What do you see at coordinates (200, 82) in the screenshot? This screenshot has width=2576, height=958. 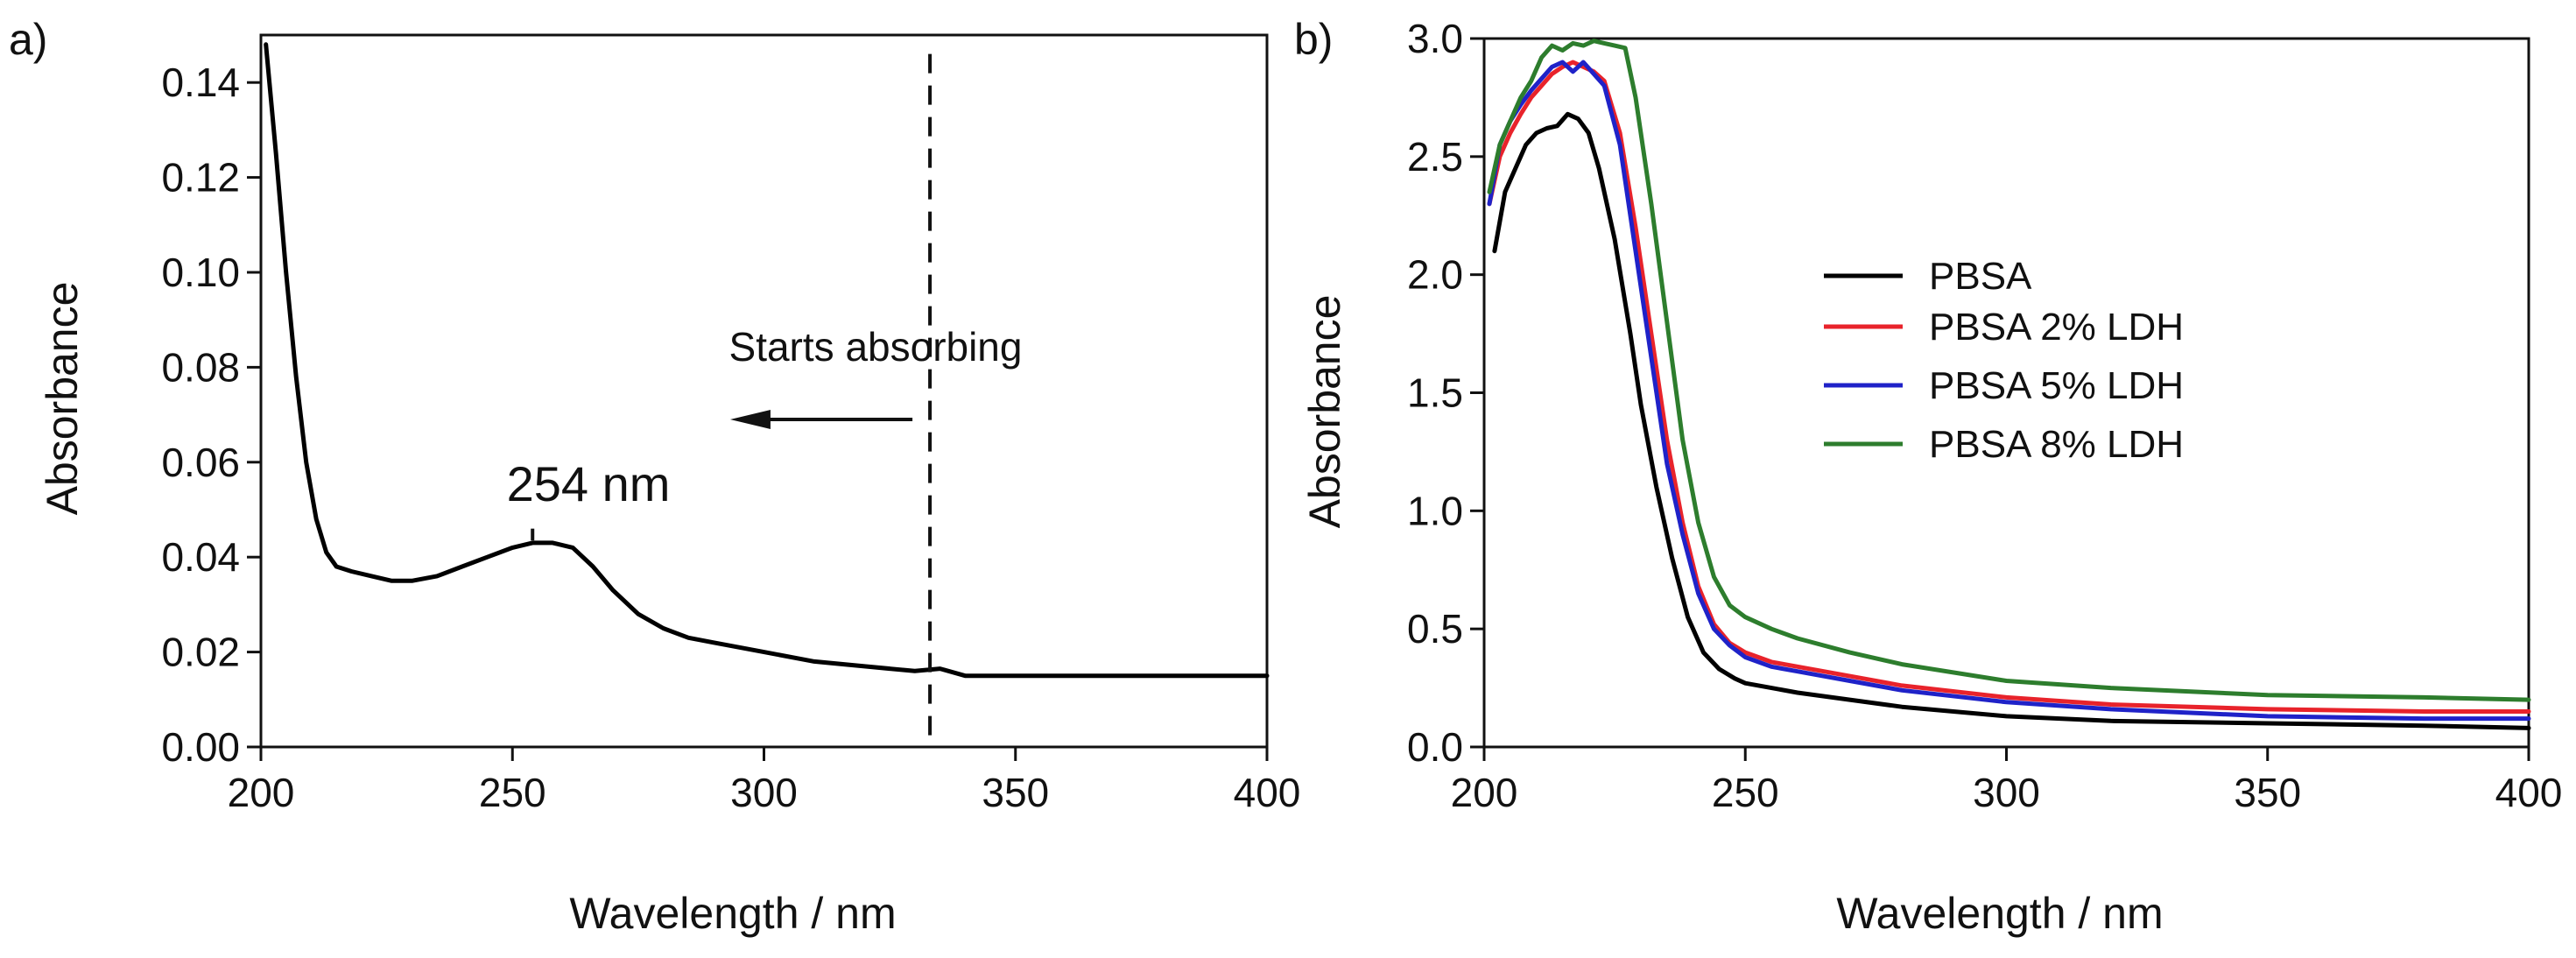 I see `panel-a-y-tick-label: 0.14` at bounding box center [200, 82].